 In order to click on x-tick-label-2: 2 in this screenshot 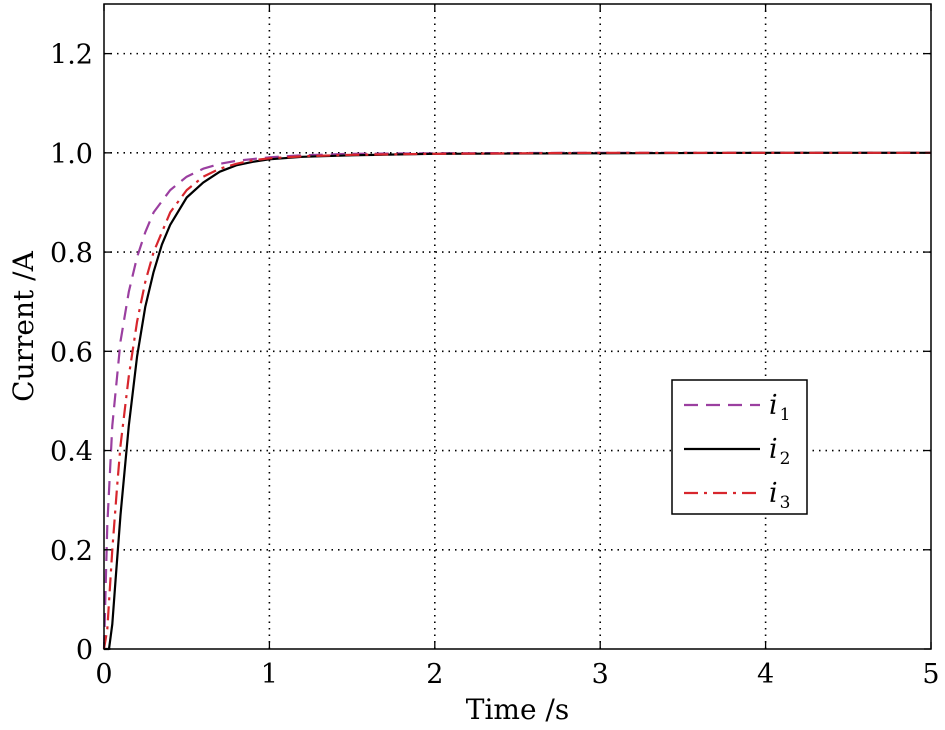, I will do `click(434, 674)`.